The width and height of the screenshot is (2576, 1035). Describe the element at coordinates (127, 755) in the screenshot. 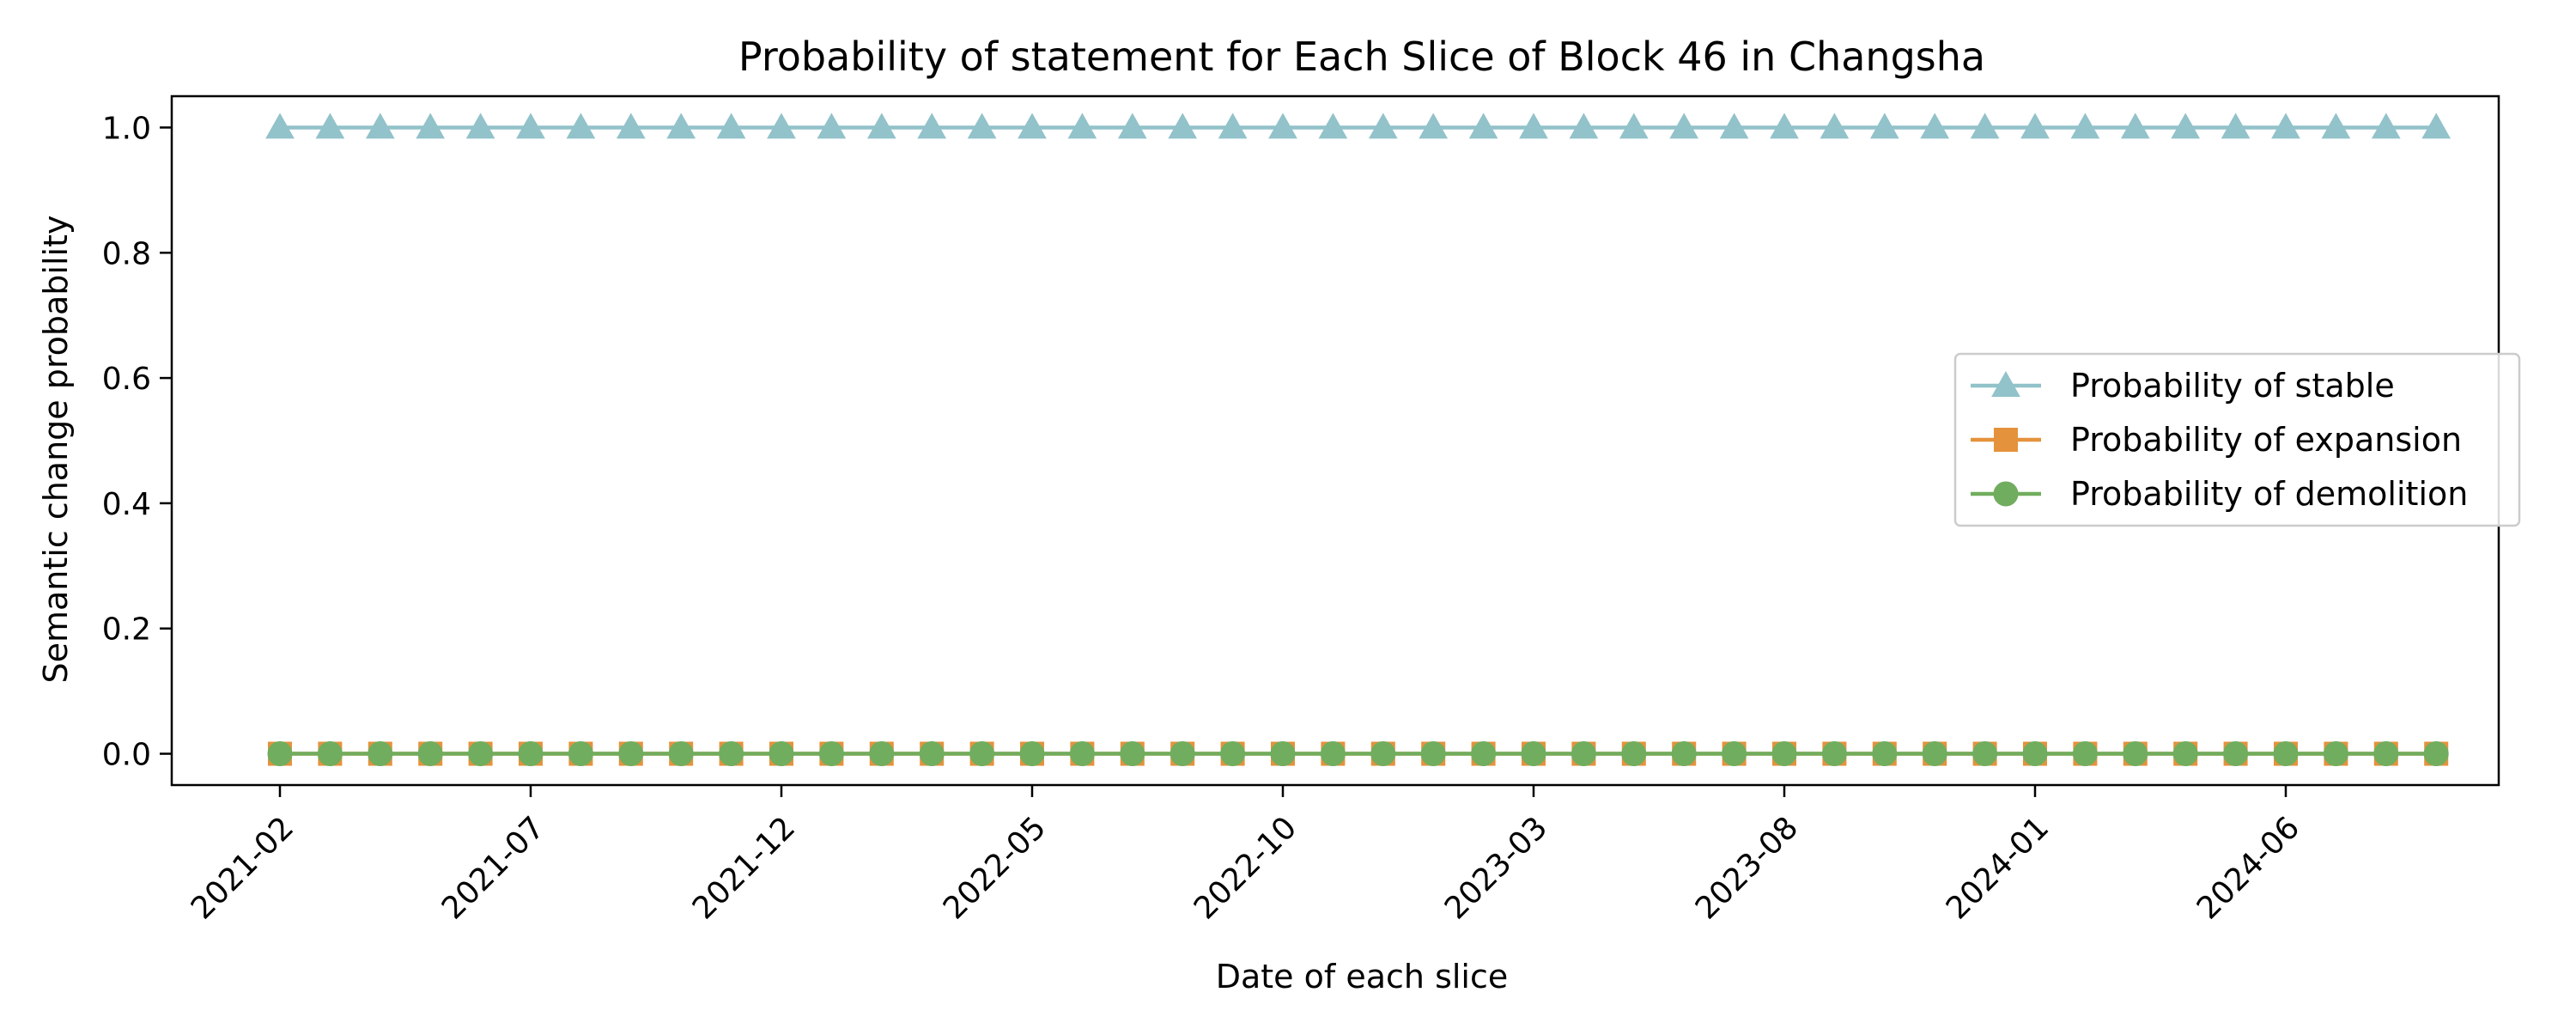

I see `y-tick-label: 0.0` at that location.